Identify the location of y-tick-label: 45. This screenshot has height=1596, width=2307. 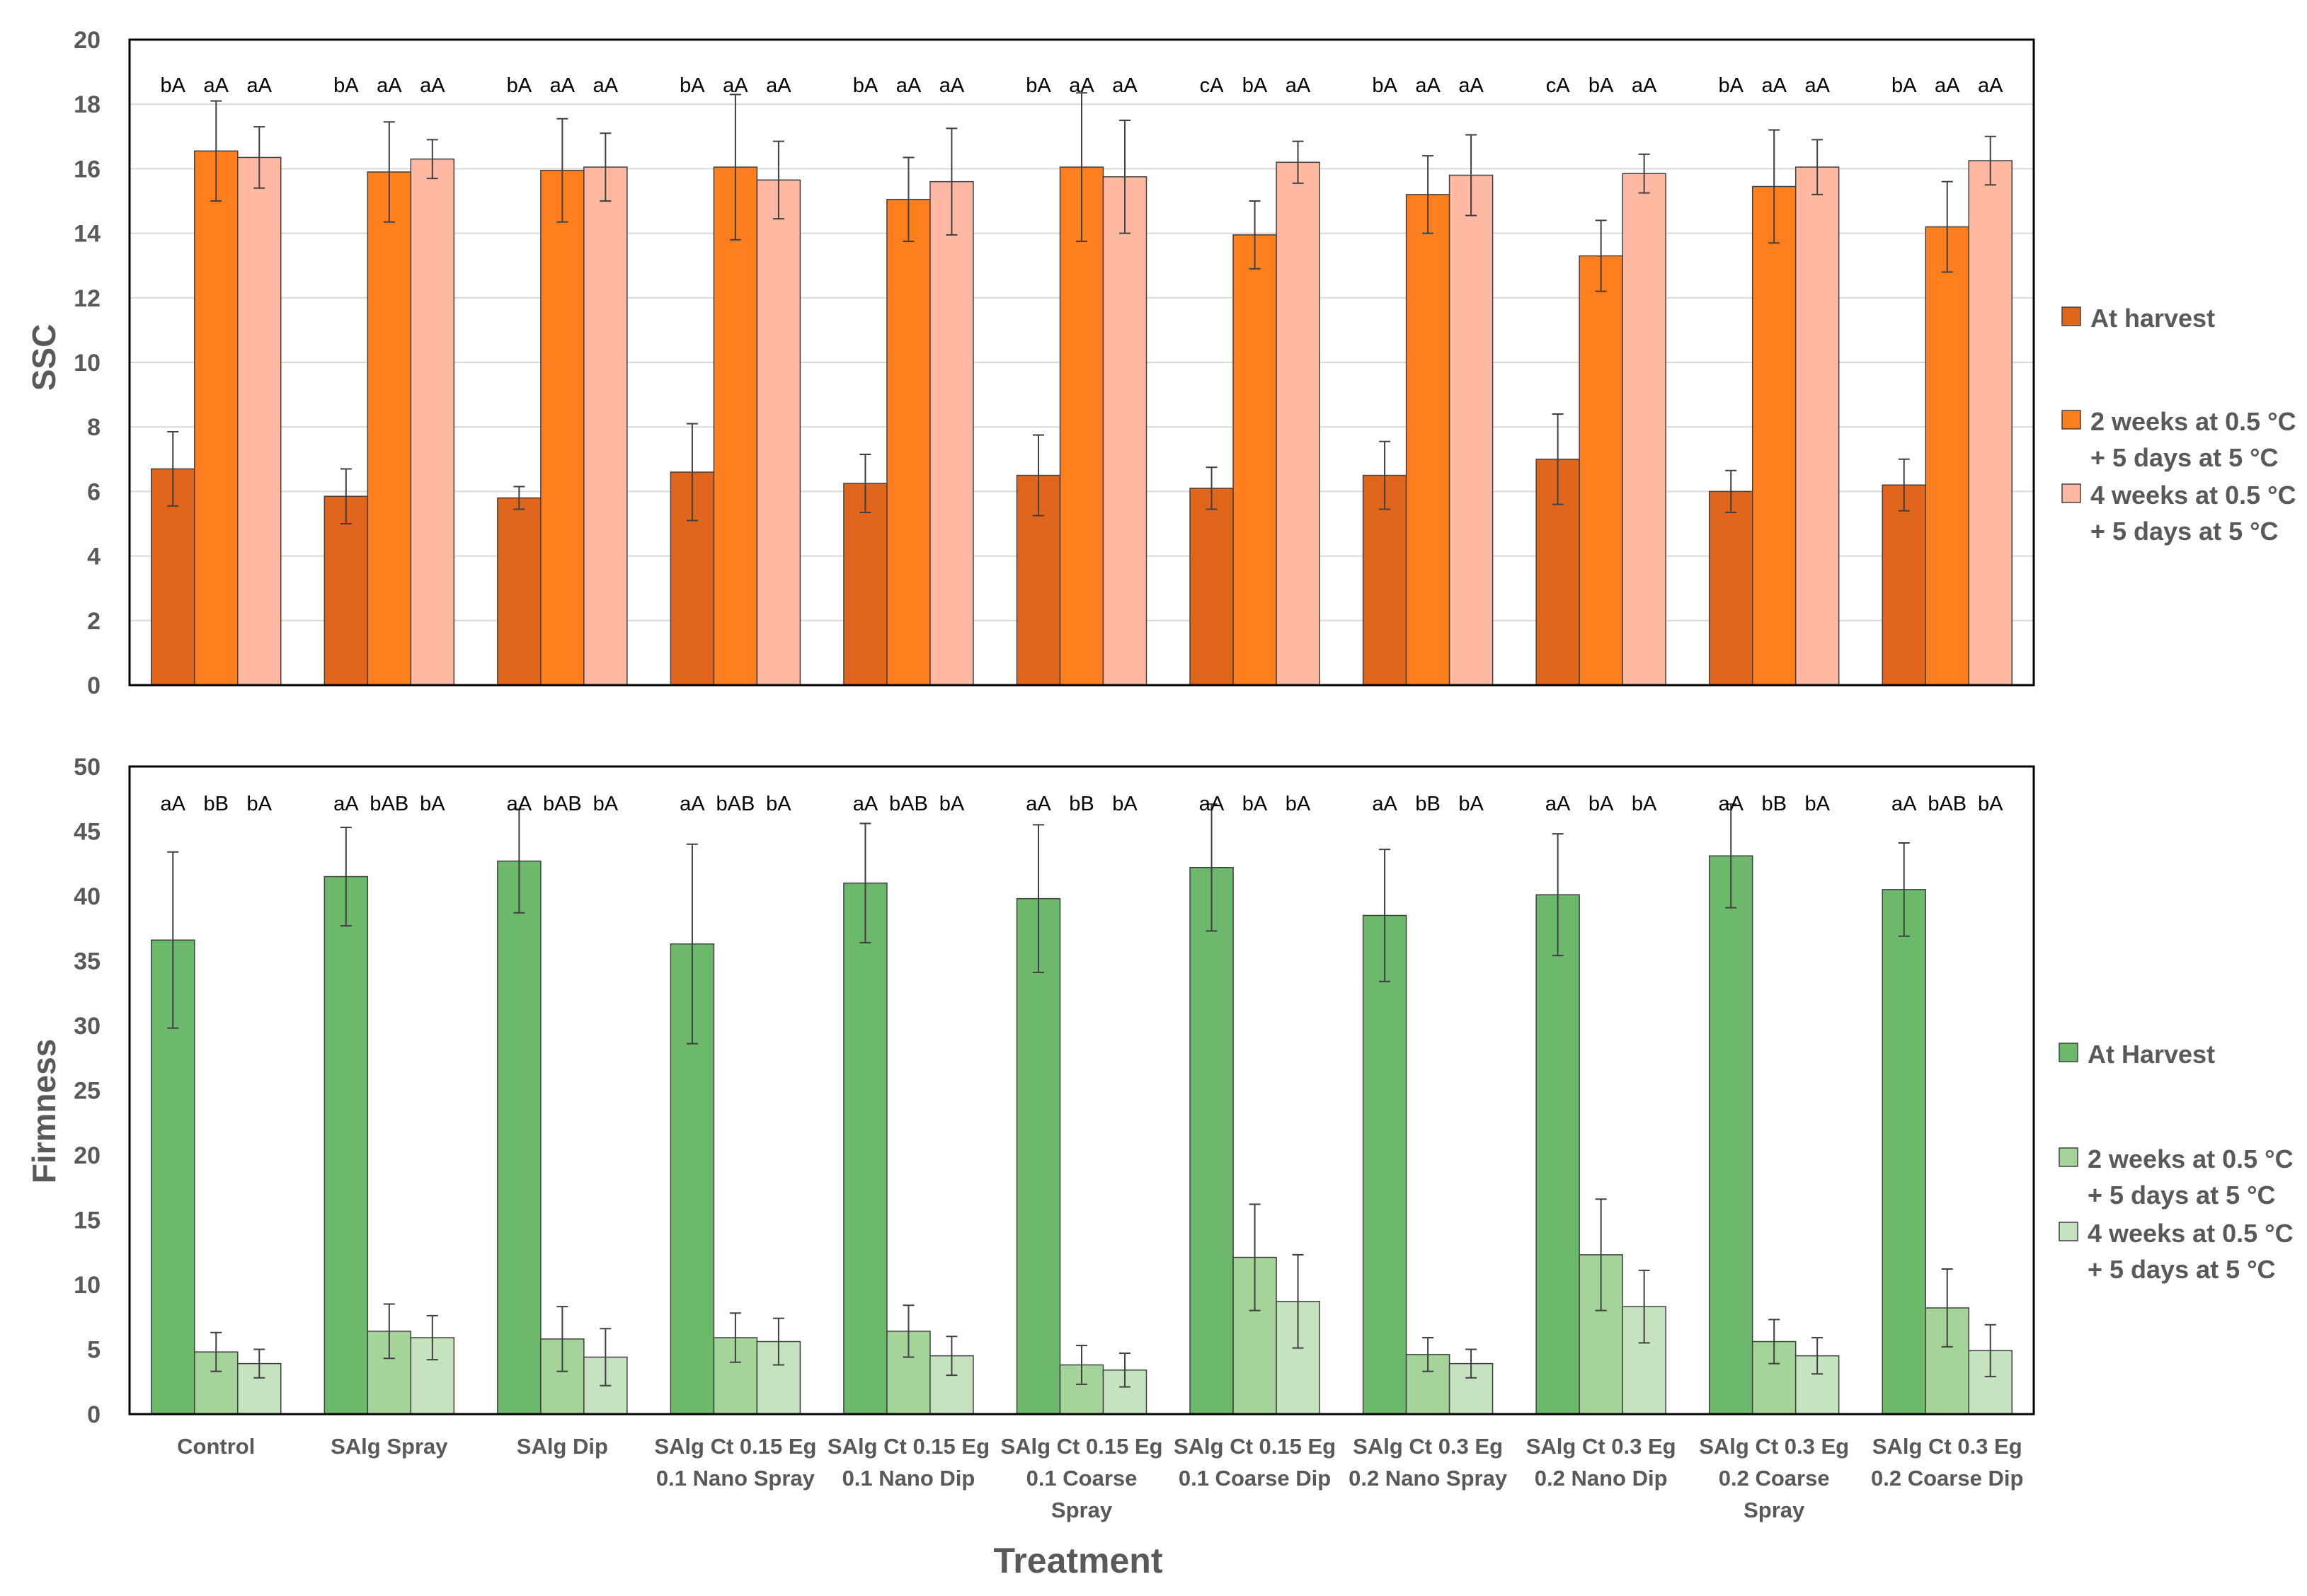
(87, 832).